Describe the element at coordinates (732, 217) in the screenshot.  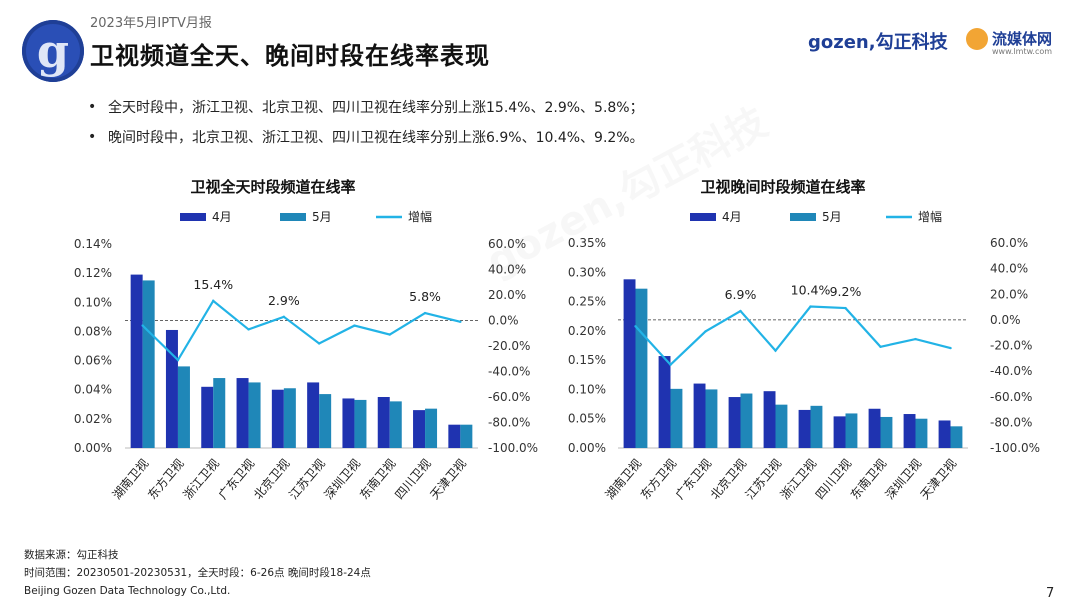
I see `legend-label: 4月` at that location.